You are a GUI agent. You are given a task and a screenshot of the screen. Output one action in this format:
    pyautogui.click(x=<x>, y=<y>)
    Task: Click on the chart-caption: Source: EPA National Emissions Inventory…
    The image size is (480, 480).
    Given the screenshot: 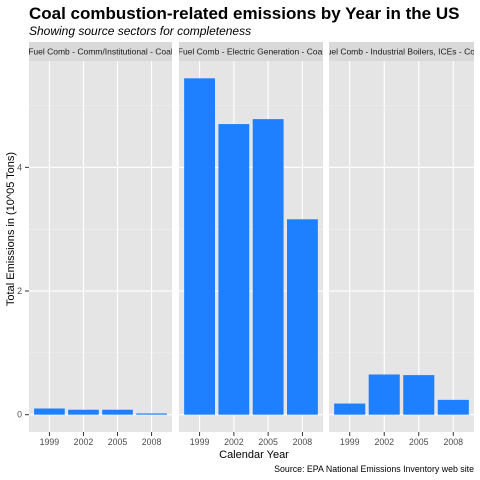 What is the action you would take?
    pyautogui.click(x=374, y=469)
    